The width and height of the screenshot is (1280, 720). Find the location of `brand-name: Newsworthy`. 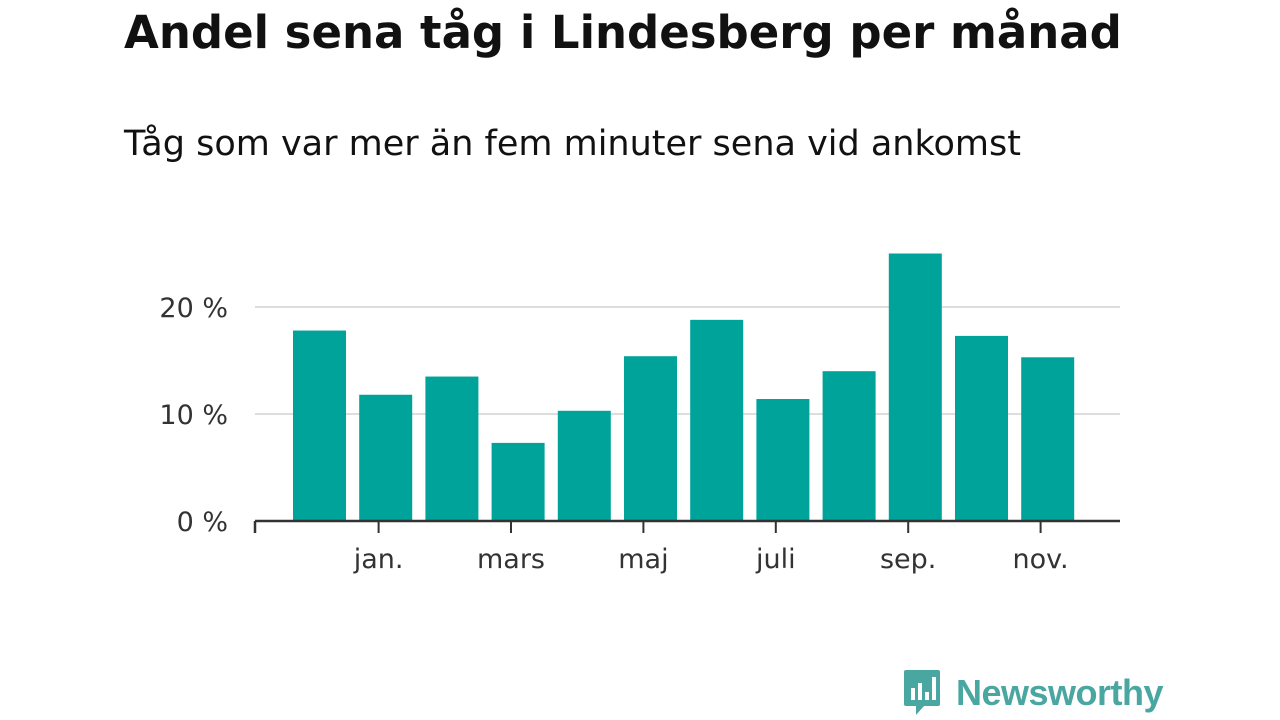

brand-name: Newsworthy is located at coordinates (1060, 692).